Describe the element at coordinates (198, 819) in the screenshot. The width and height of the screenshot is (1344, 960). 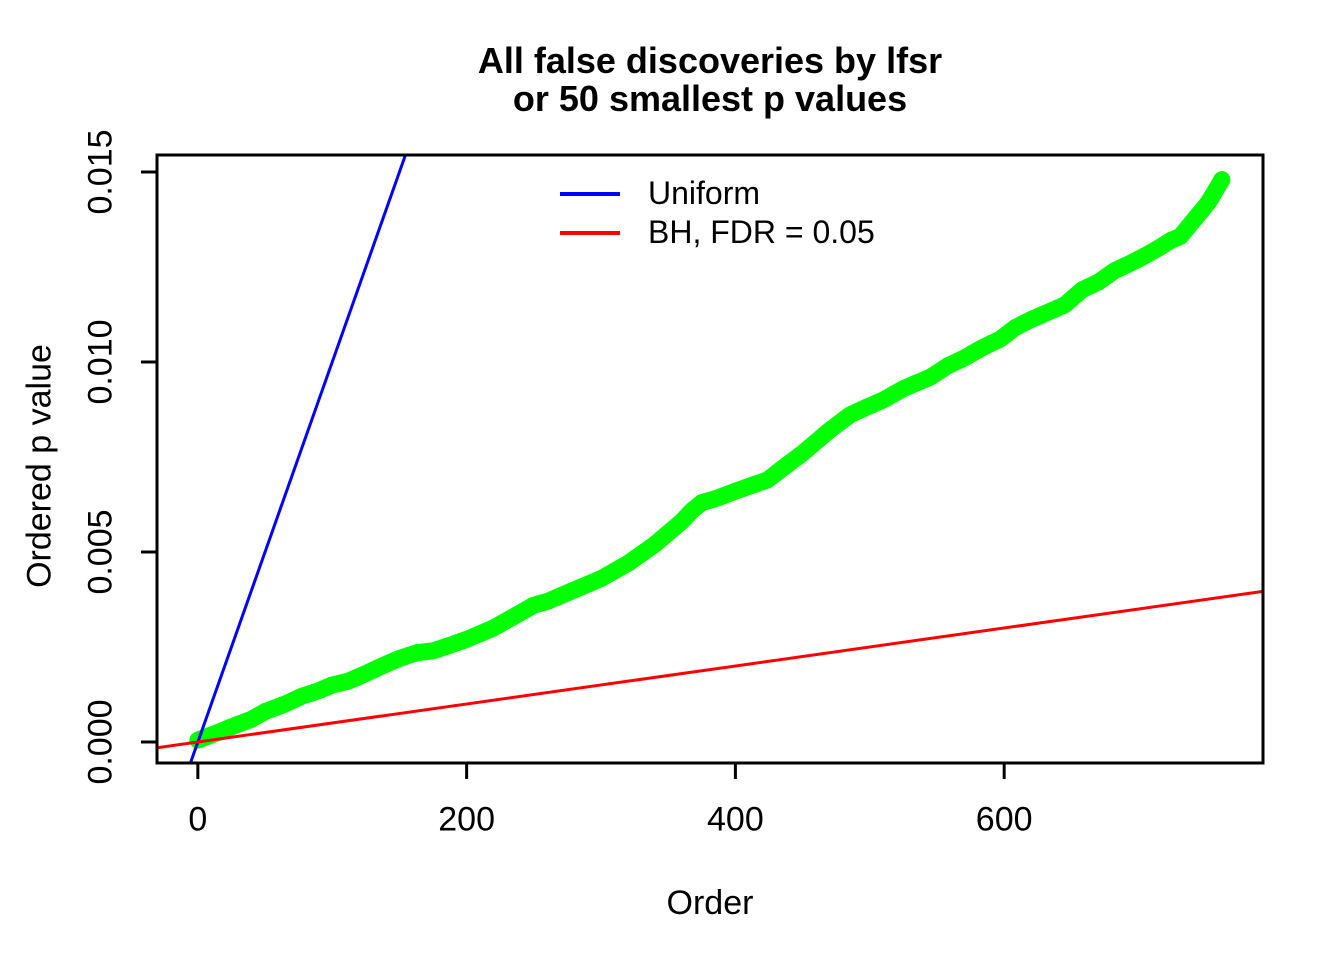
I see `x-tick-label: 0` at that location.